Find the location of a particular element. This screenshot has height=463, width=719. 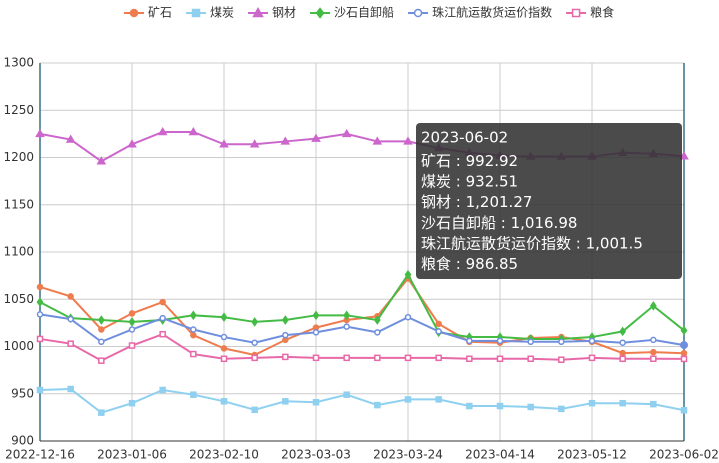

y-tick-label: 1050 is located at coordinates (18, 299).